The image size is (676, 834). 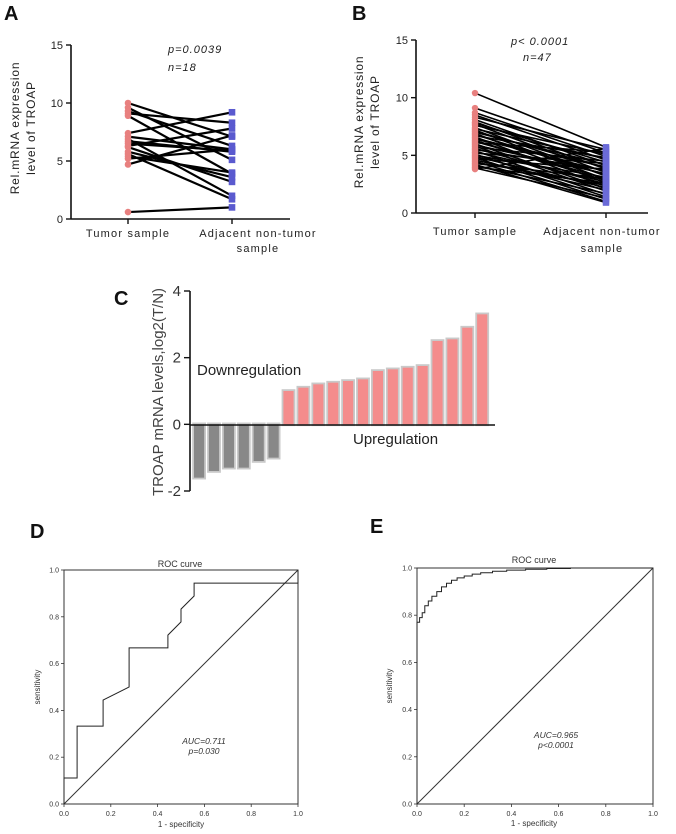 What do you see at coordinates (205, 814) in the screenshot?
I see `panel-d-xtick-label-3: 0.6` at bounding box center [205, 814].